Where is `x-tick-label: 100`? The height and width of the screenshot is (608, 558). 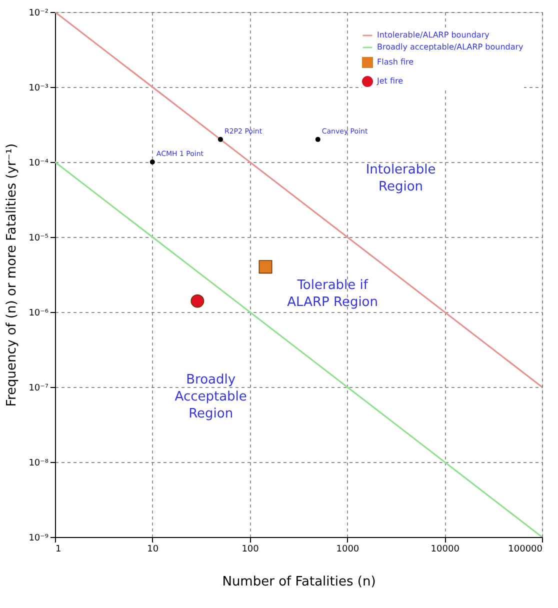 x-tick-label: 100 is located at coordinates (251, 549).